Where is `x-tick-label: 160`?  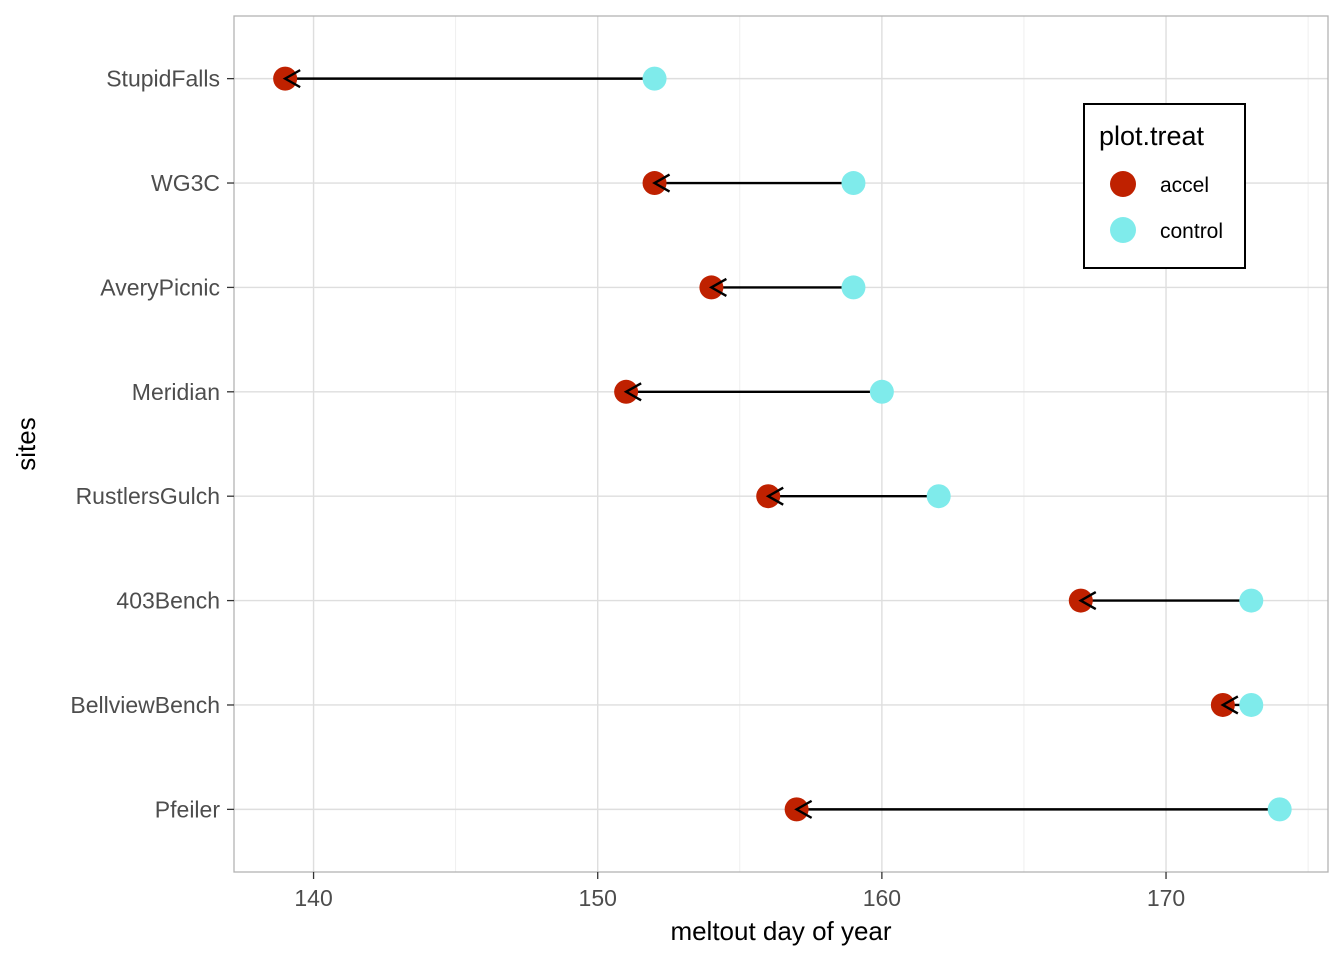 x-tick-label: 160 is located at coordinates (882, 898).